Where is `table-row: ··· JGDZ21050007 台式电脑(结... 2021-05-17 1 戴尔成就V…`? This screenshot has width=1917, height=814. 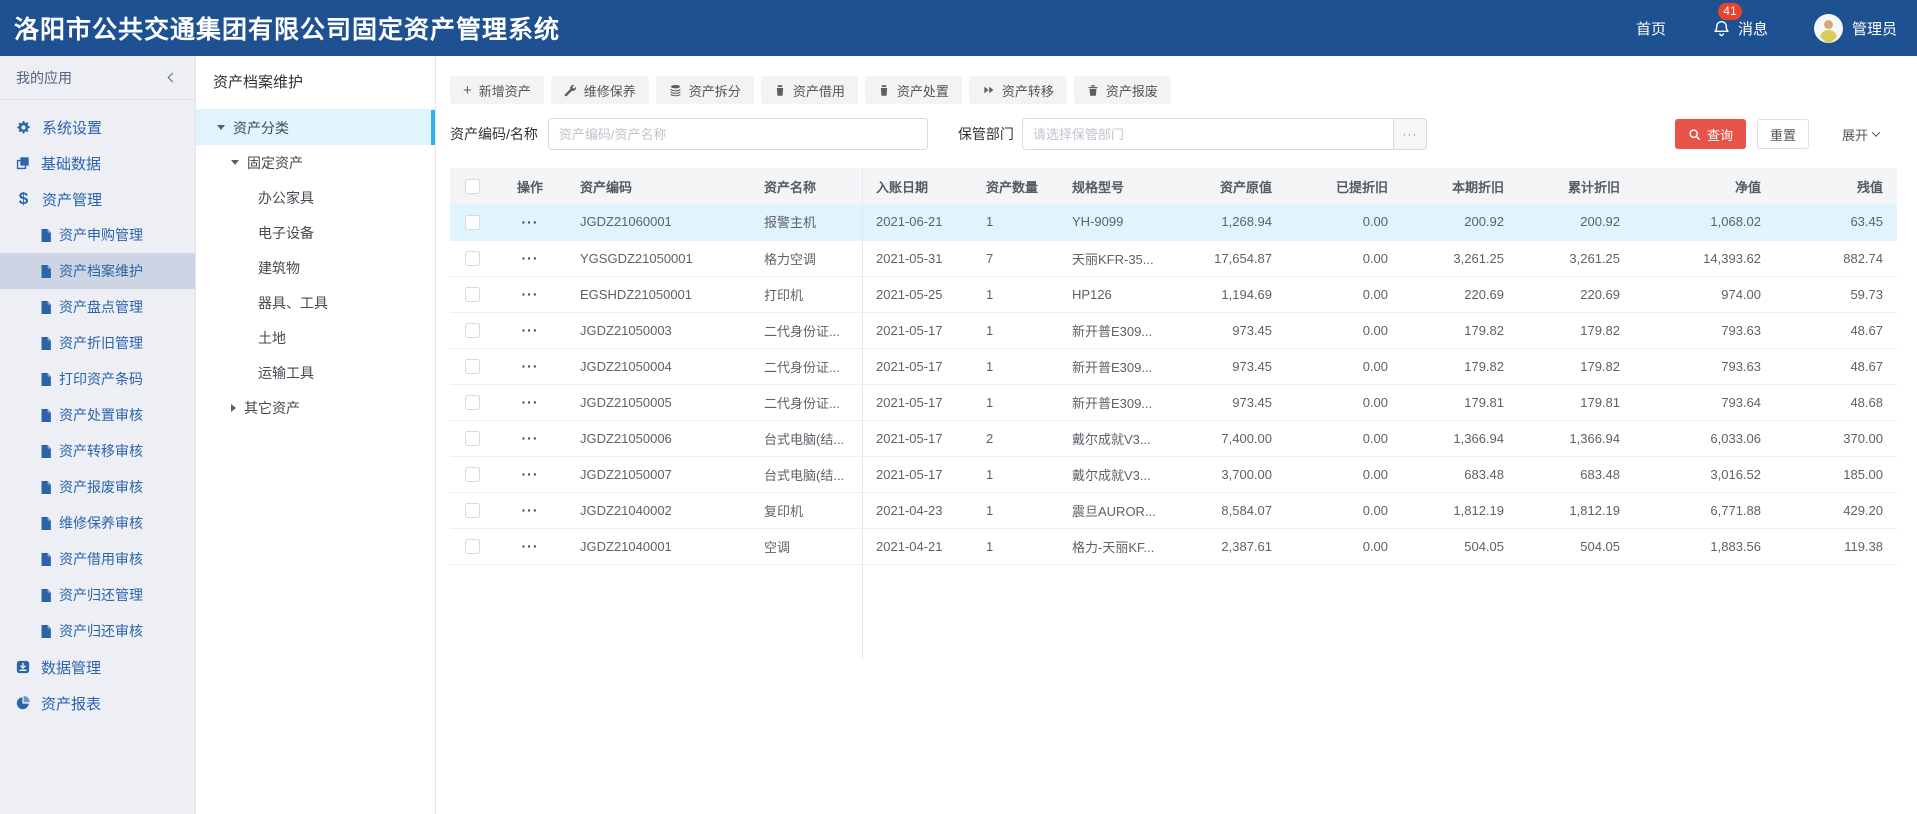
table-row: ··· JGDZ21050007 台式电脑(结... 2021-05-17 1 戴尔成就V… is located at coordinates (1173, 474).